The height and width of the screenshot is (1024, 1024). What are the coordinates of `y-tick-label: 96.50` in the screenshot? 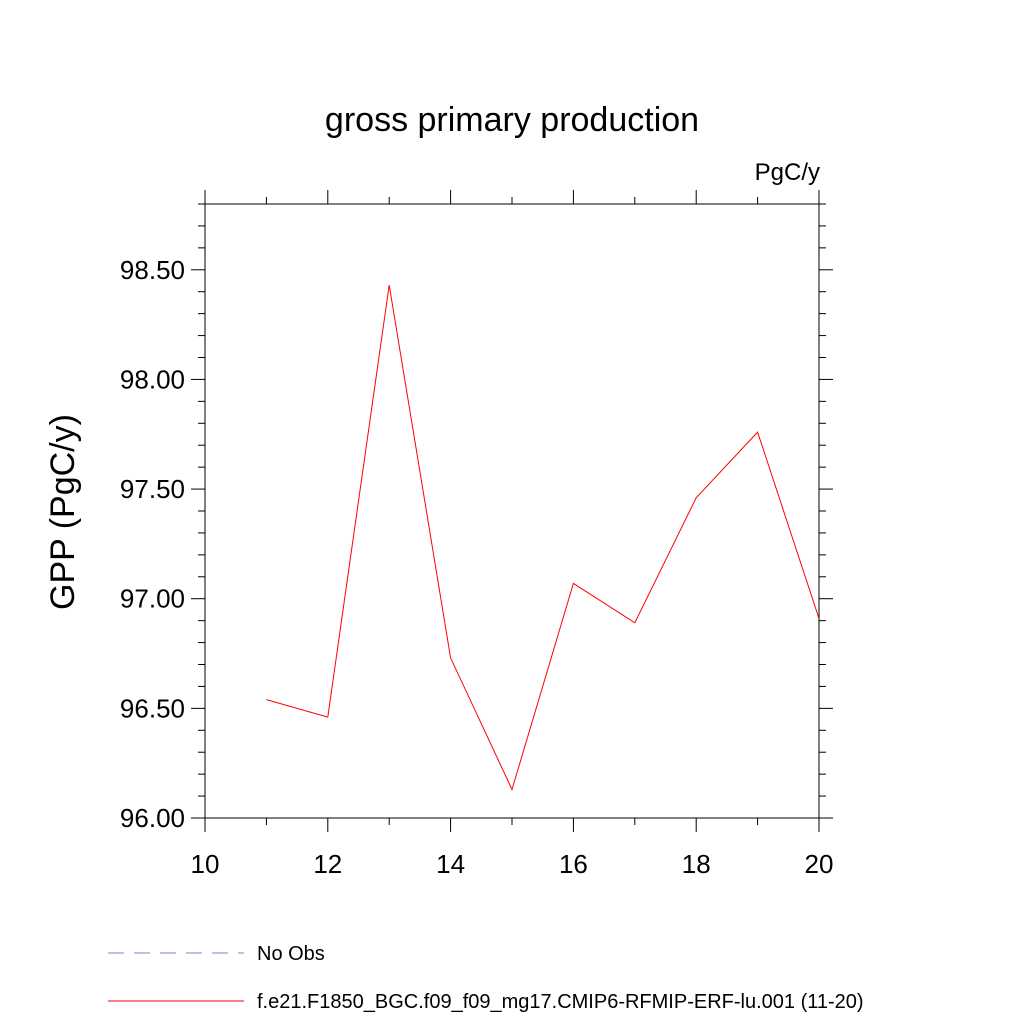 It's located at (152, 708).